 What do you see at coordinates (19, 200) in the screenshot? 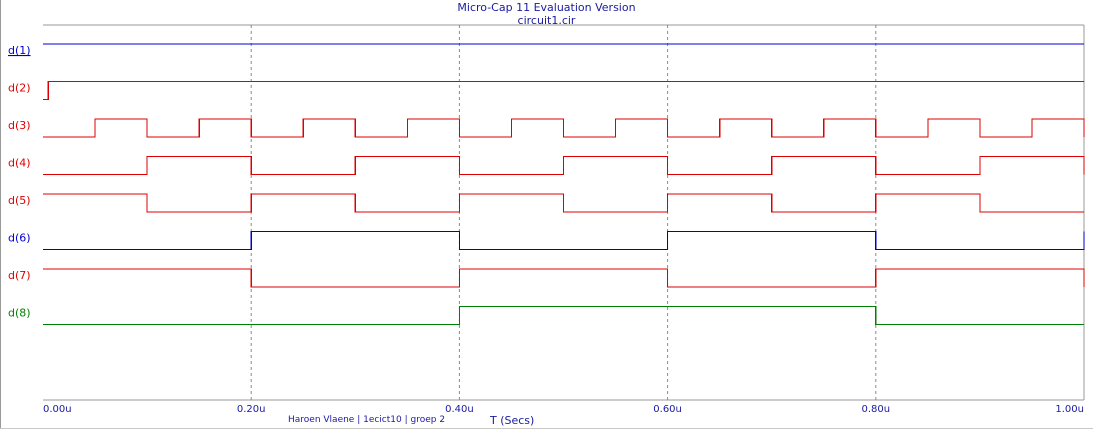
I see `series-label-5: d(5)` at bounding box center [19, 200].